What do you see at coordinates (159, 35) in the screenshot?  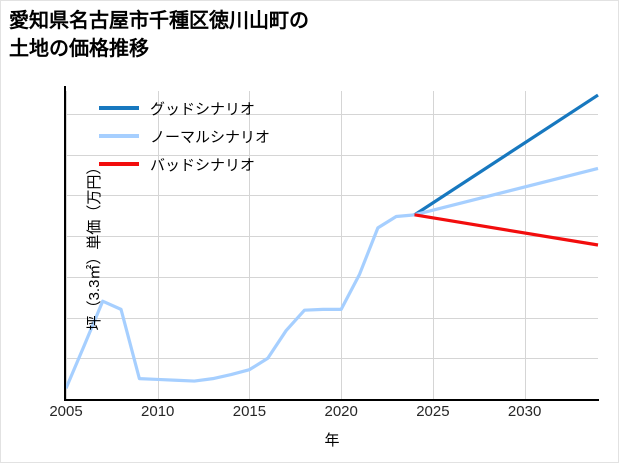 I see `page-title: 愛知県名古屋市千種区徳川山町の 土地の価格推移` at bounding box center [159, 35].